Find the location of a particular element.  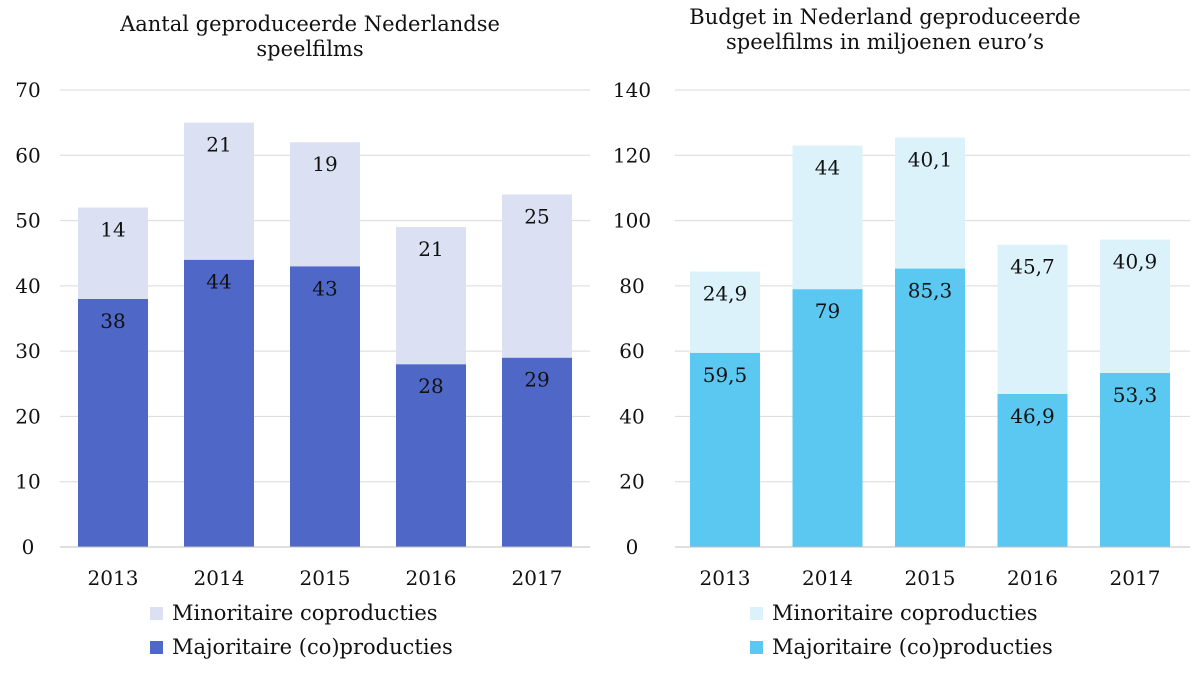

data-label: 45,7 is located at coordinates (1032, 267).